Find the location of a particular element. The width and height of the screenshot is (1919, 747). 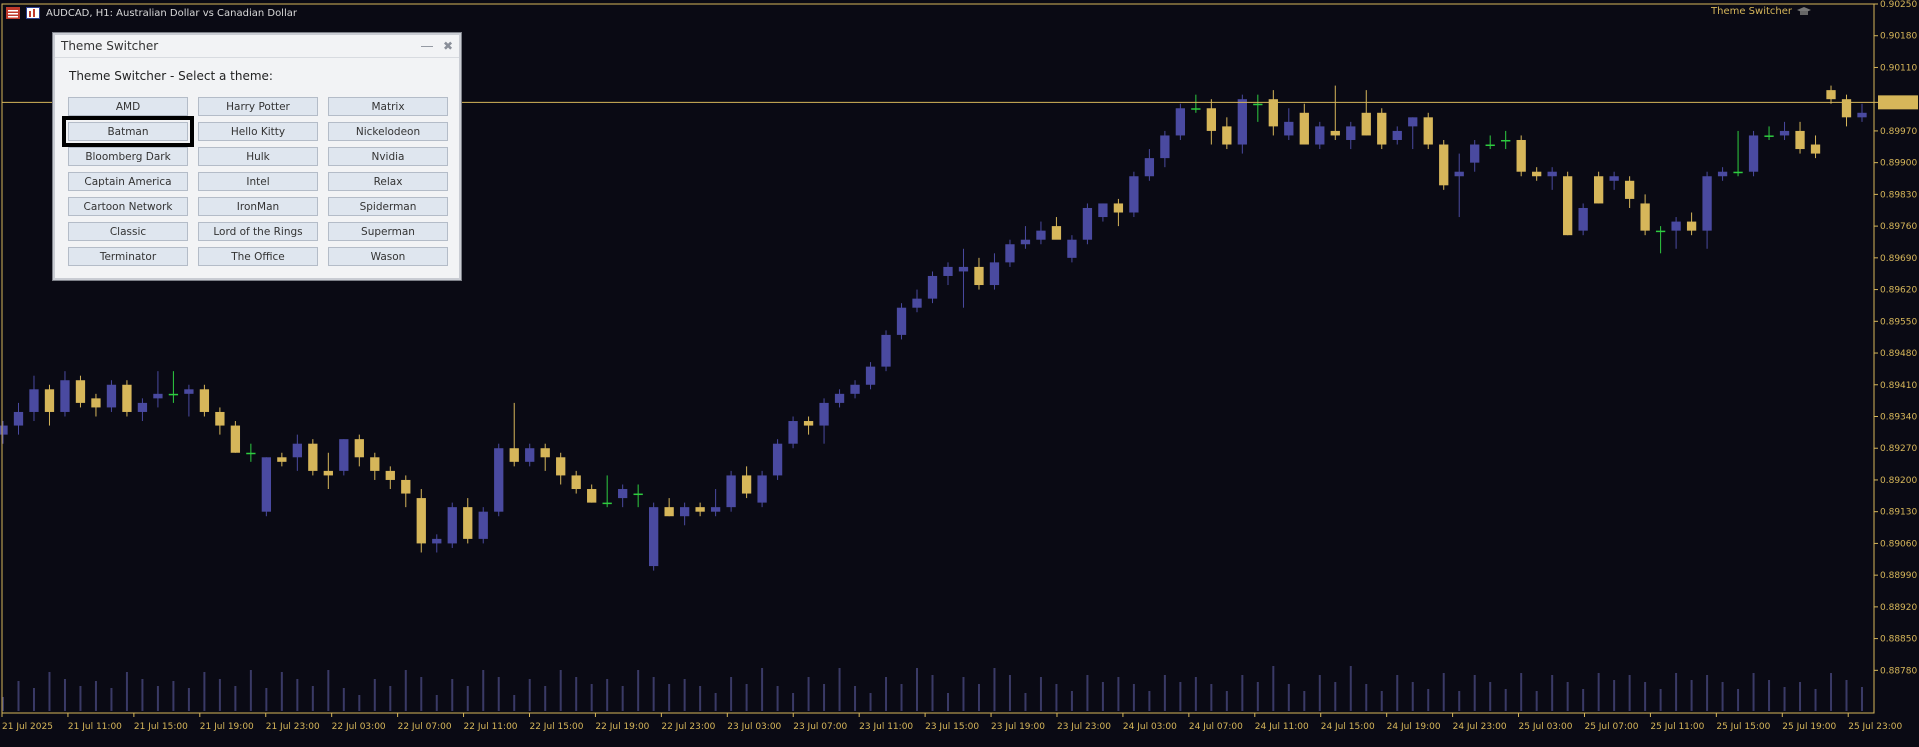

theme-button-matrix: Matrix is located at coordinates (388, 106).